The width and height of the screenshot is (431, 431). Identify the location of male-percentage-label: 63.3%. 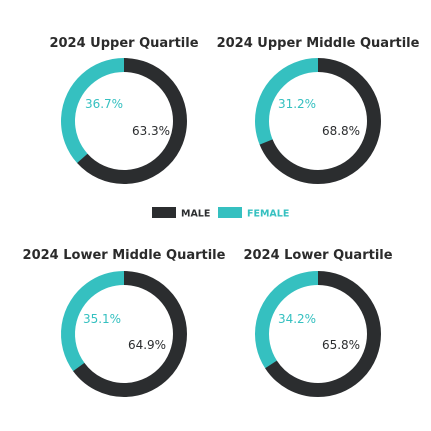
(151, 131).